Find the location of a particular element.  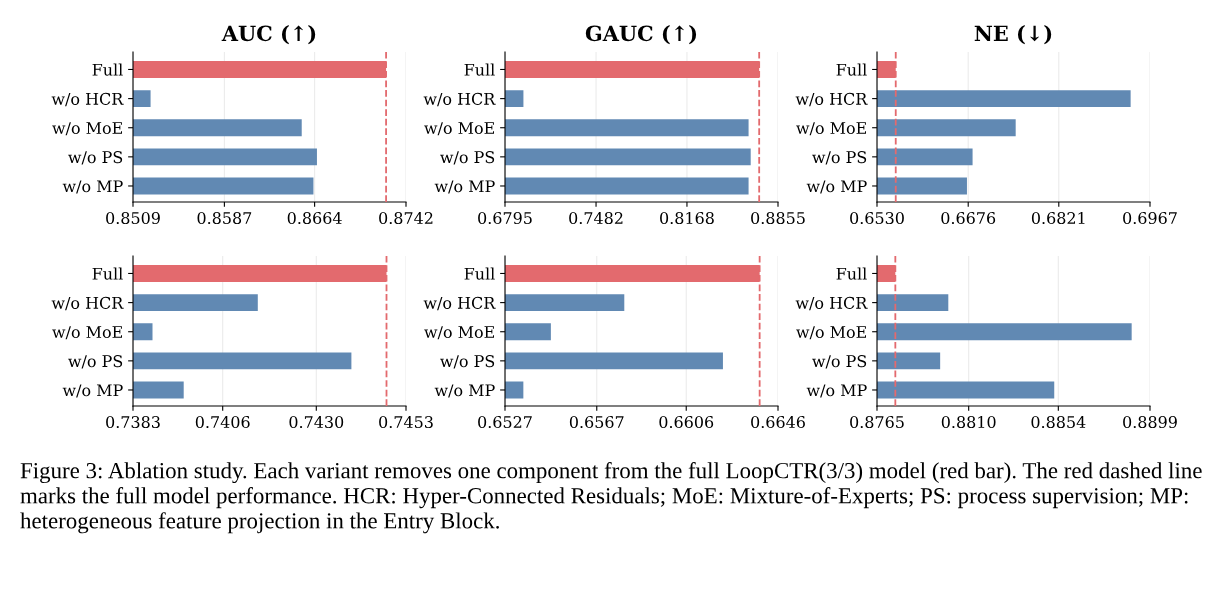

x-tick-label: 0.8855 is located at coordinates (778, 218).